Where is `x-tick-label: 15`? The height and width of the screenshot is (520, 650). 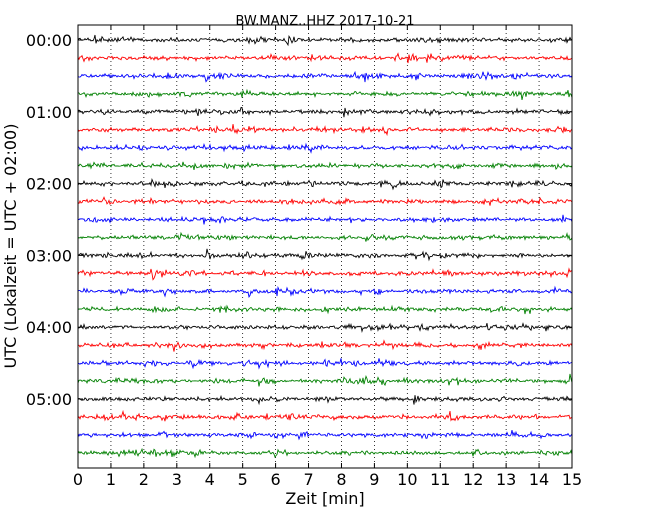 x-tick-label: 15 is located at coordinates (572, 479).